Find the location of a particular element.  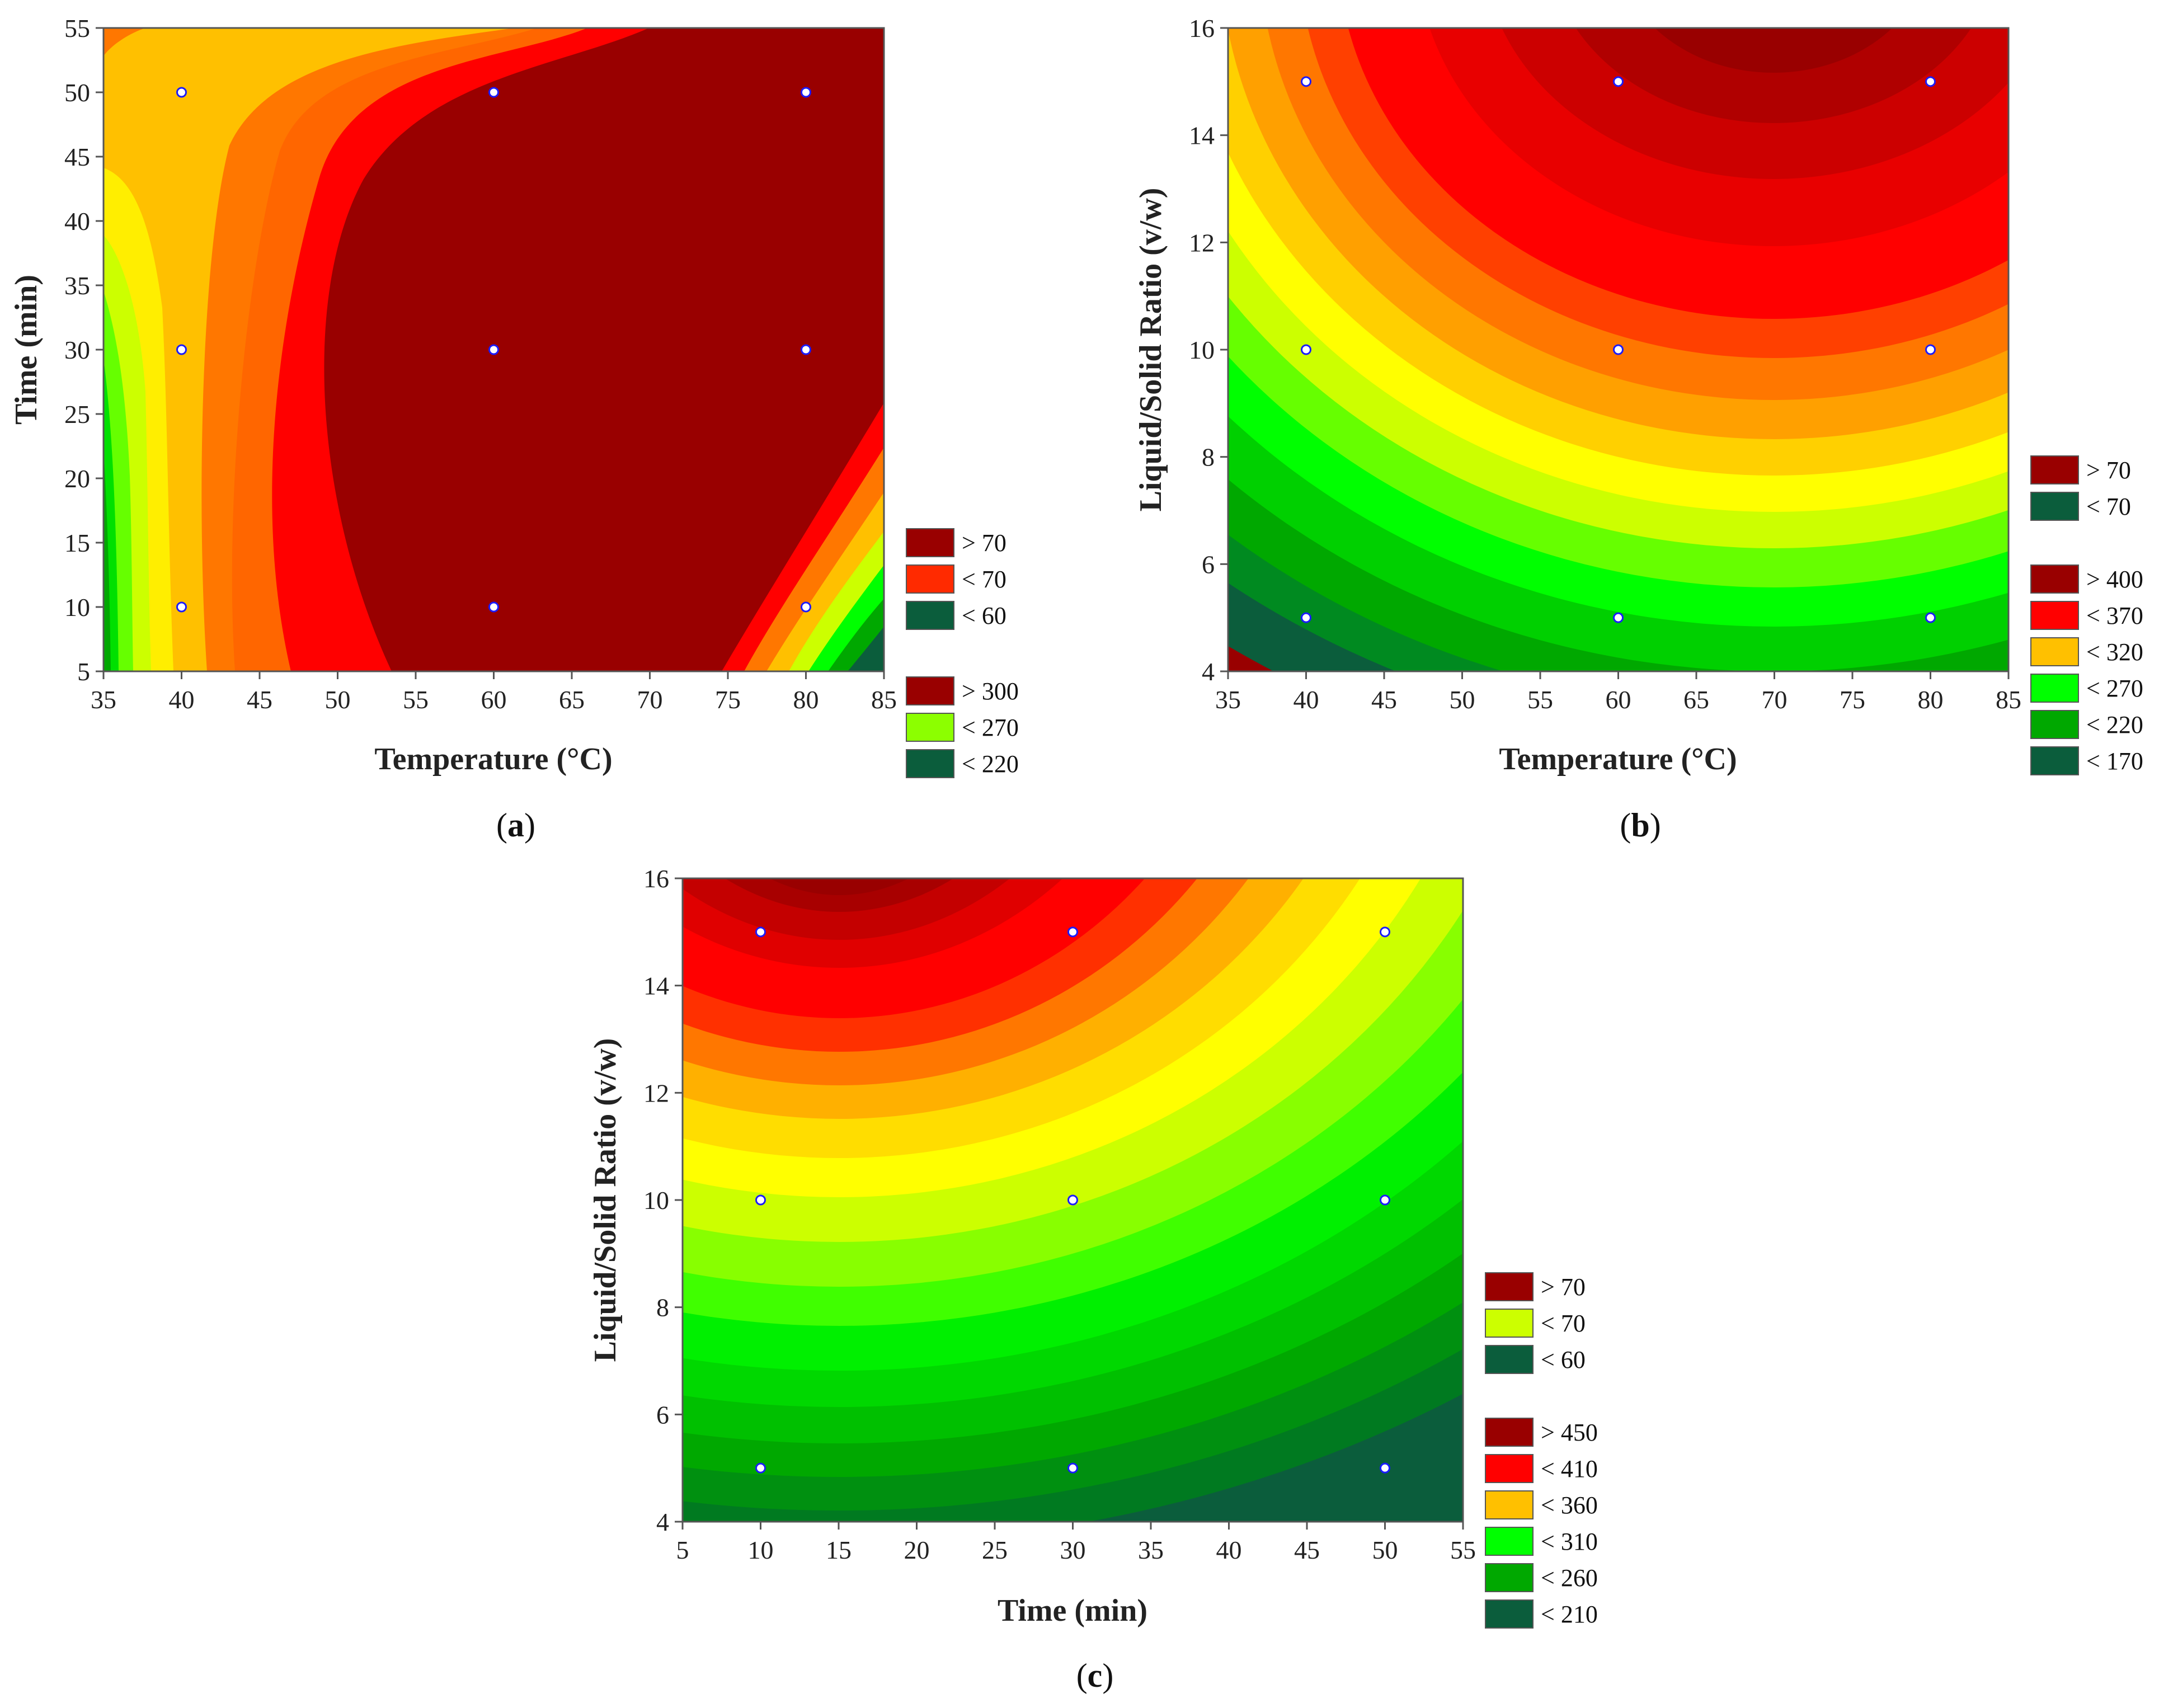

x-tick-label: 65 is located at coordinates (1696, 699).